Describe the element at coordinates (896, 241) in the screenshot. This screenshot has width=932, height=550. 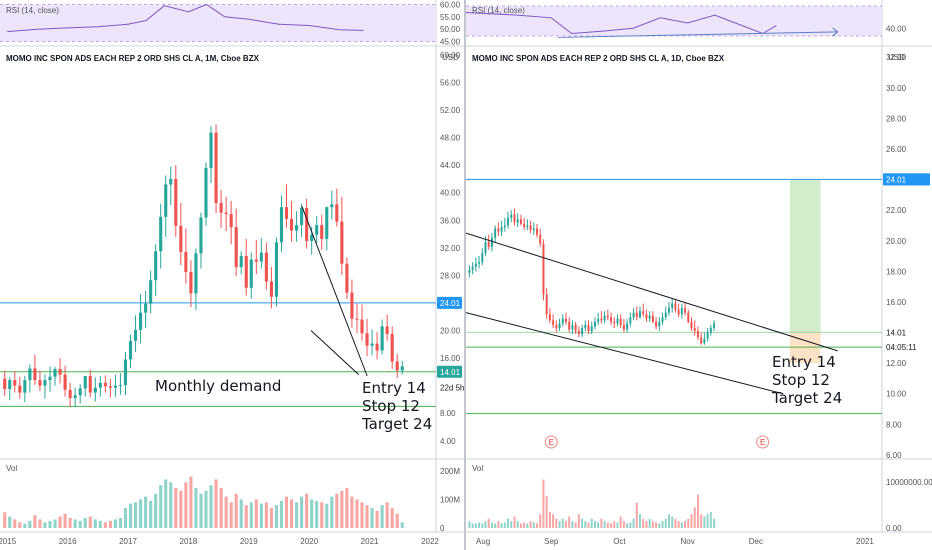
I see `price-tick-label: 20.00` at that location.